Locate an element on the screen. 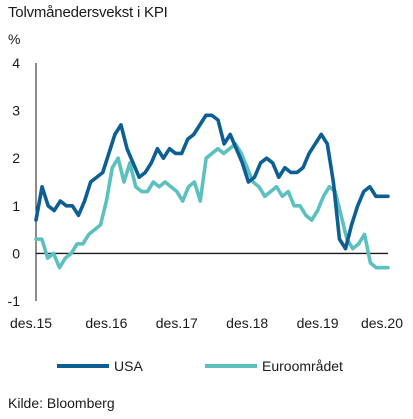  chart-title: Tolvmånedersvekst i KPI is located at coordinates (88, 12).